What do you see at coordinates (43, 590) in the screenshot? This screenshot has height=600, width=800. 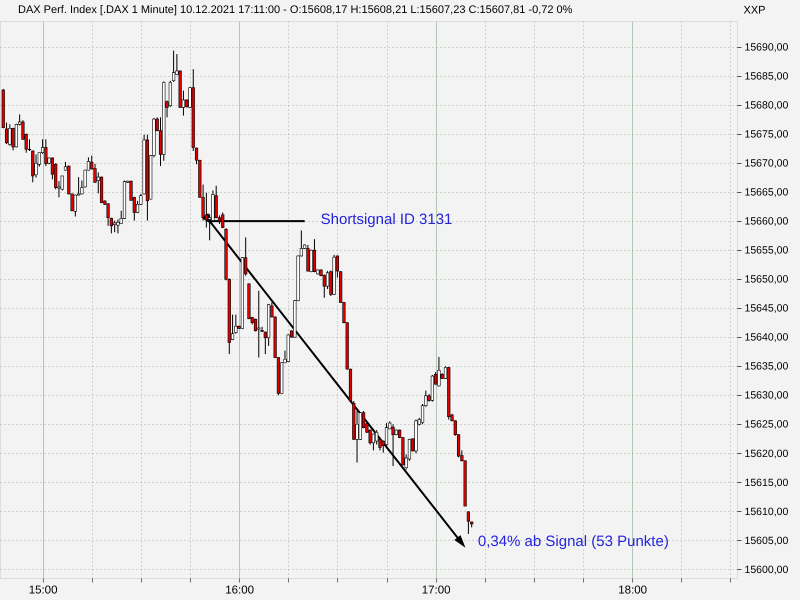 I see `x-tick-label: 15:00` at bounding box center [43, 590].